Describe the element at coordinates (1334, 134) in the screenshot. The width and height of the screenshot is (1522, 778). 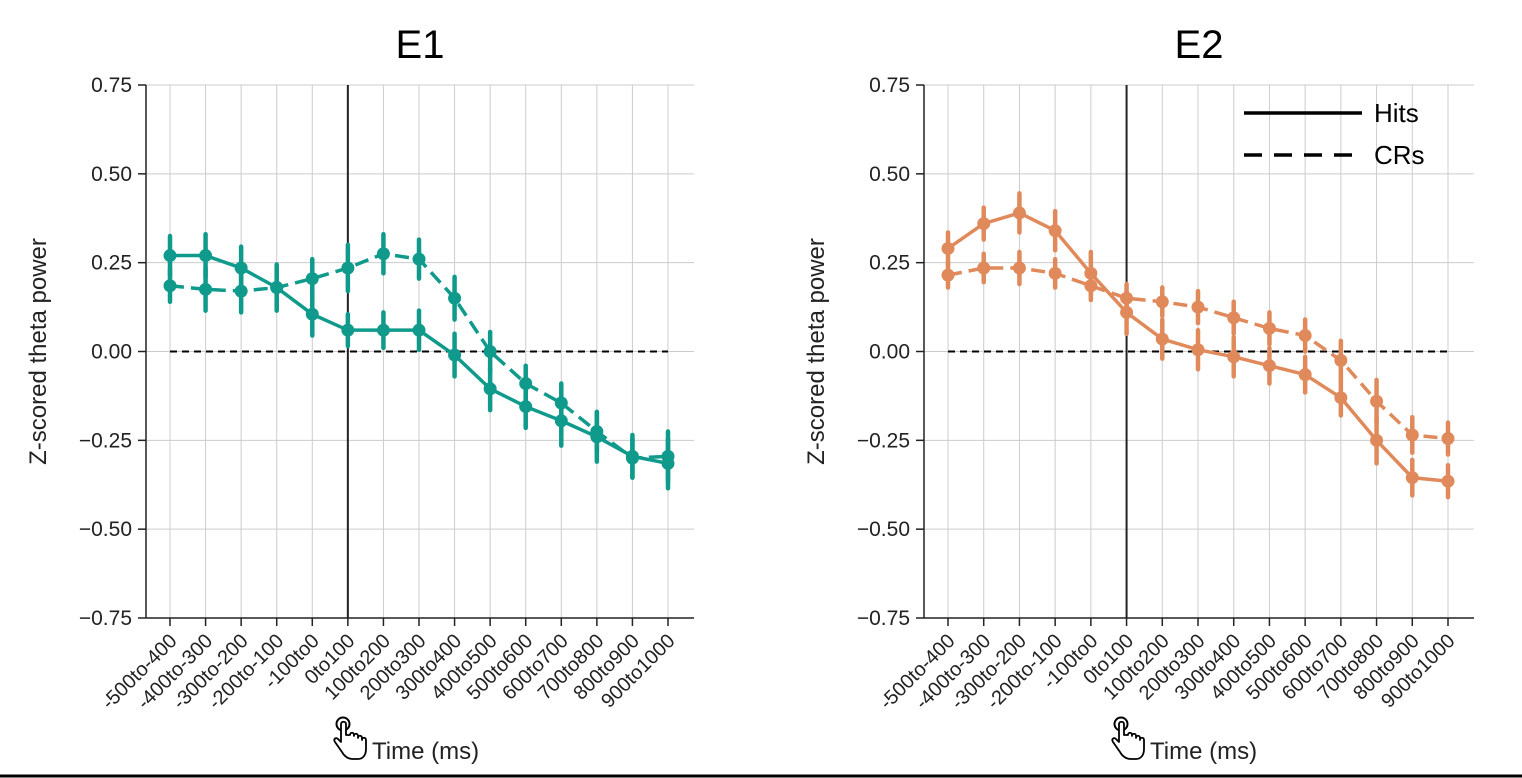
I see `legend: Hits CRs` at that location.